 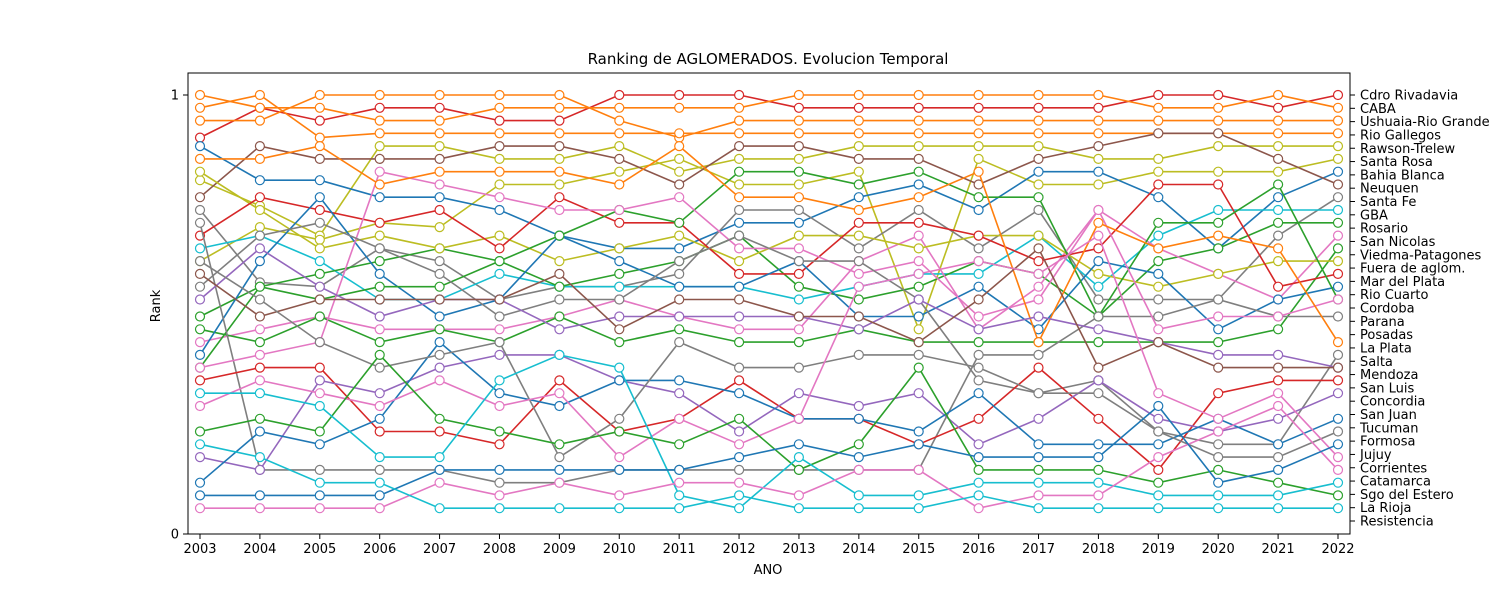 What do you see at coordinates (1397, 522) in the screenshot?
I see `right-label-resistencia: Resistencia` at bounding box center [1397, 522].